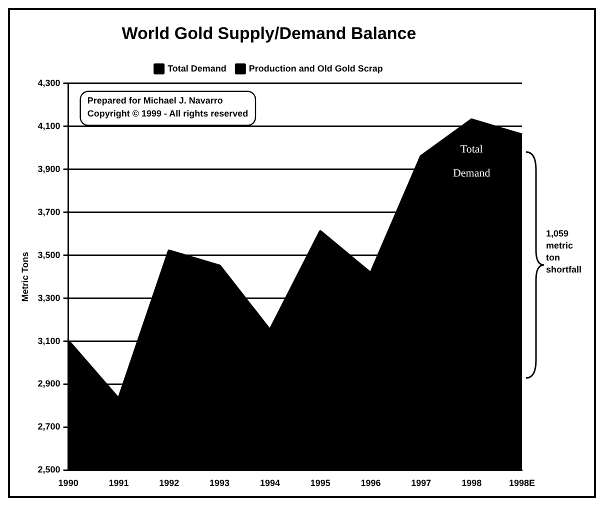 This screenshot has height=508, width=606. What do you see at coordinates (25, 277) in the screenshot?
I see `y-axis-title: Metric Tons` at bounding box center [25, 277].